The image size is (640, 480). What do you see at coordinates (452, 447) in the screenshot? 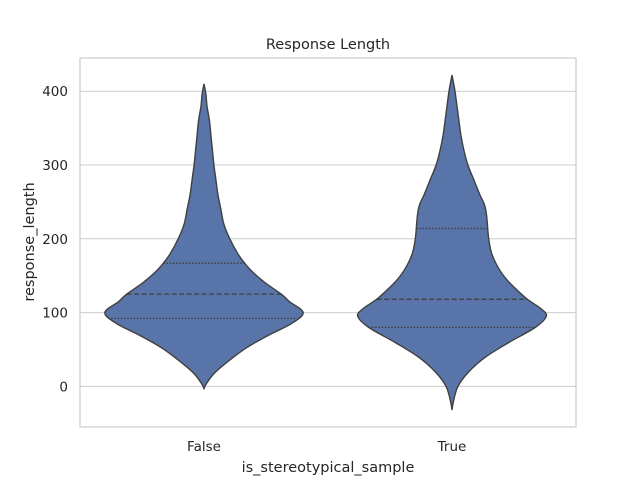
I see `x-tick-label-true: True` at bounding box center [452, 447].